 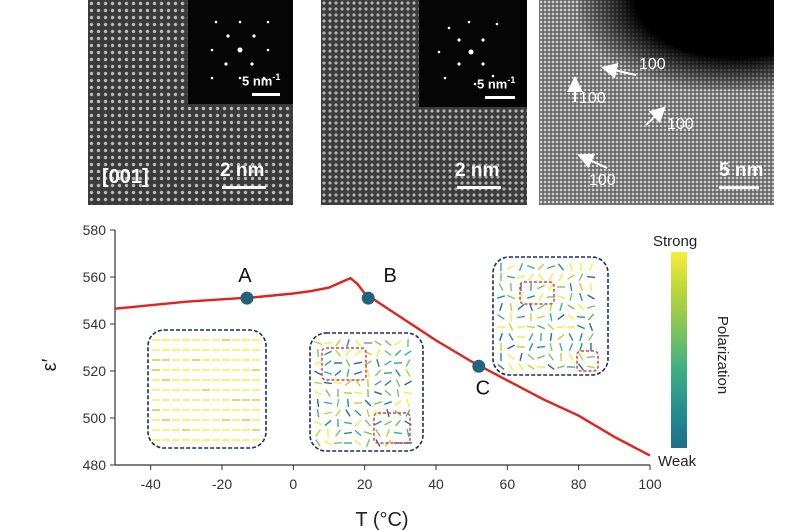 I want to click on direction-label-1: 100, so click(x=652, y=64).